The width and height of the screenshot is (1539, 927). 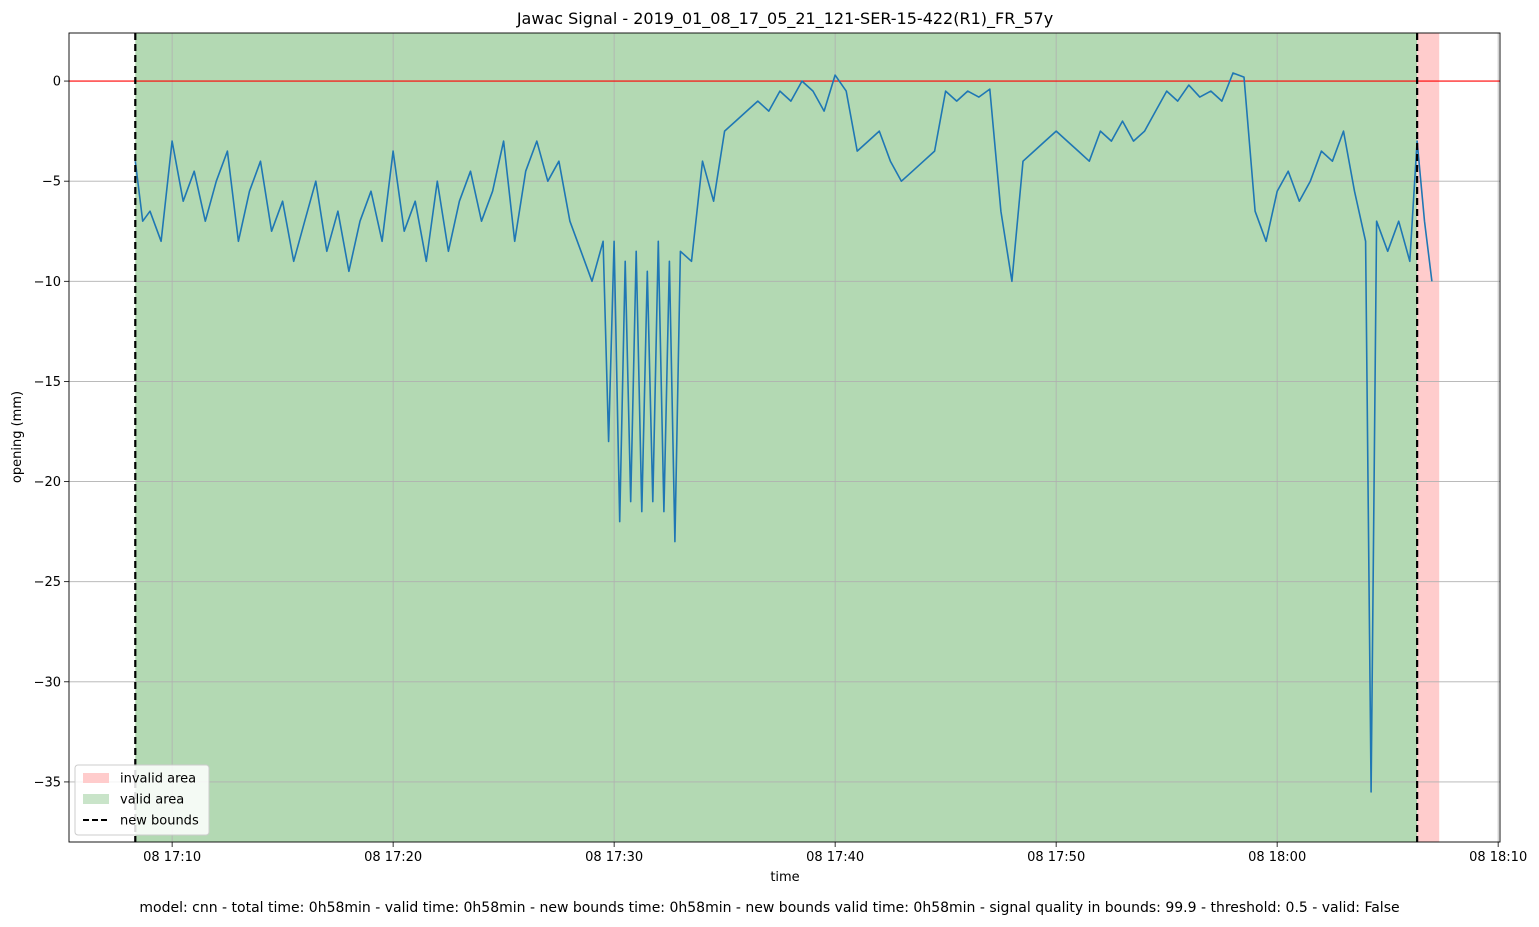 What do you see at coordinates (47, 282) in the screenshot?
I see `y-tick-label: −10` at bounding box center [47, 282].